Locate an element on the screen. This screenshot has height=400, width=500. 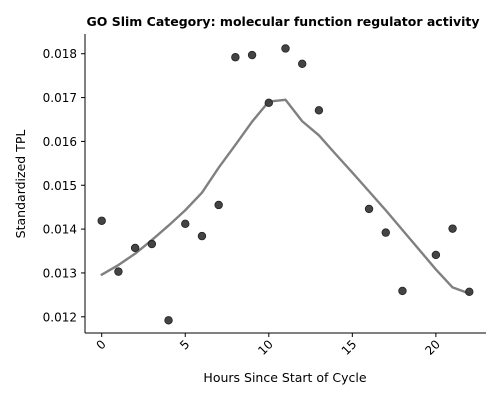
y-axis-ticks: 0.012 0.013 0.014 0.015 0.016 0.017 0.018 is located at coordinates (64, 185).